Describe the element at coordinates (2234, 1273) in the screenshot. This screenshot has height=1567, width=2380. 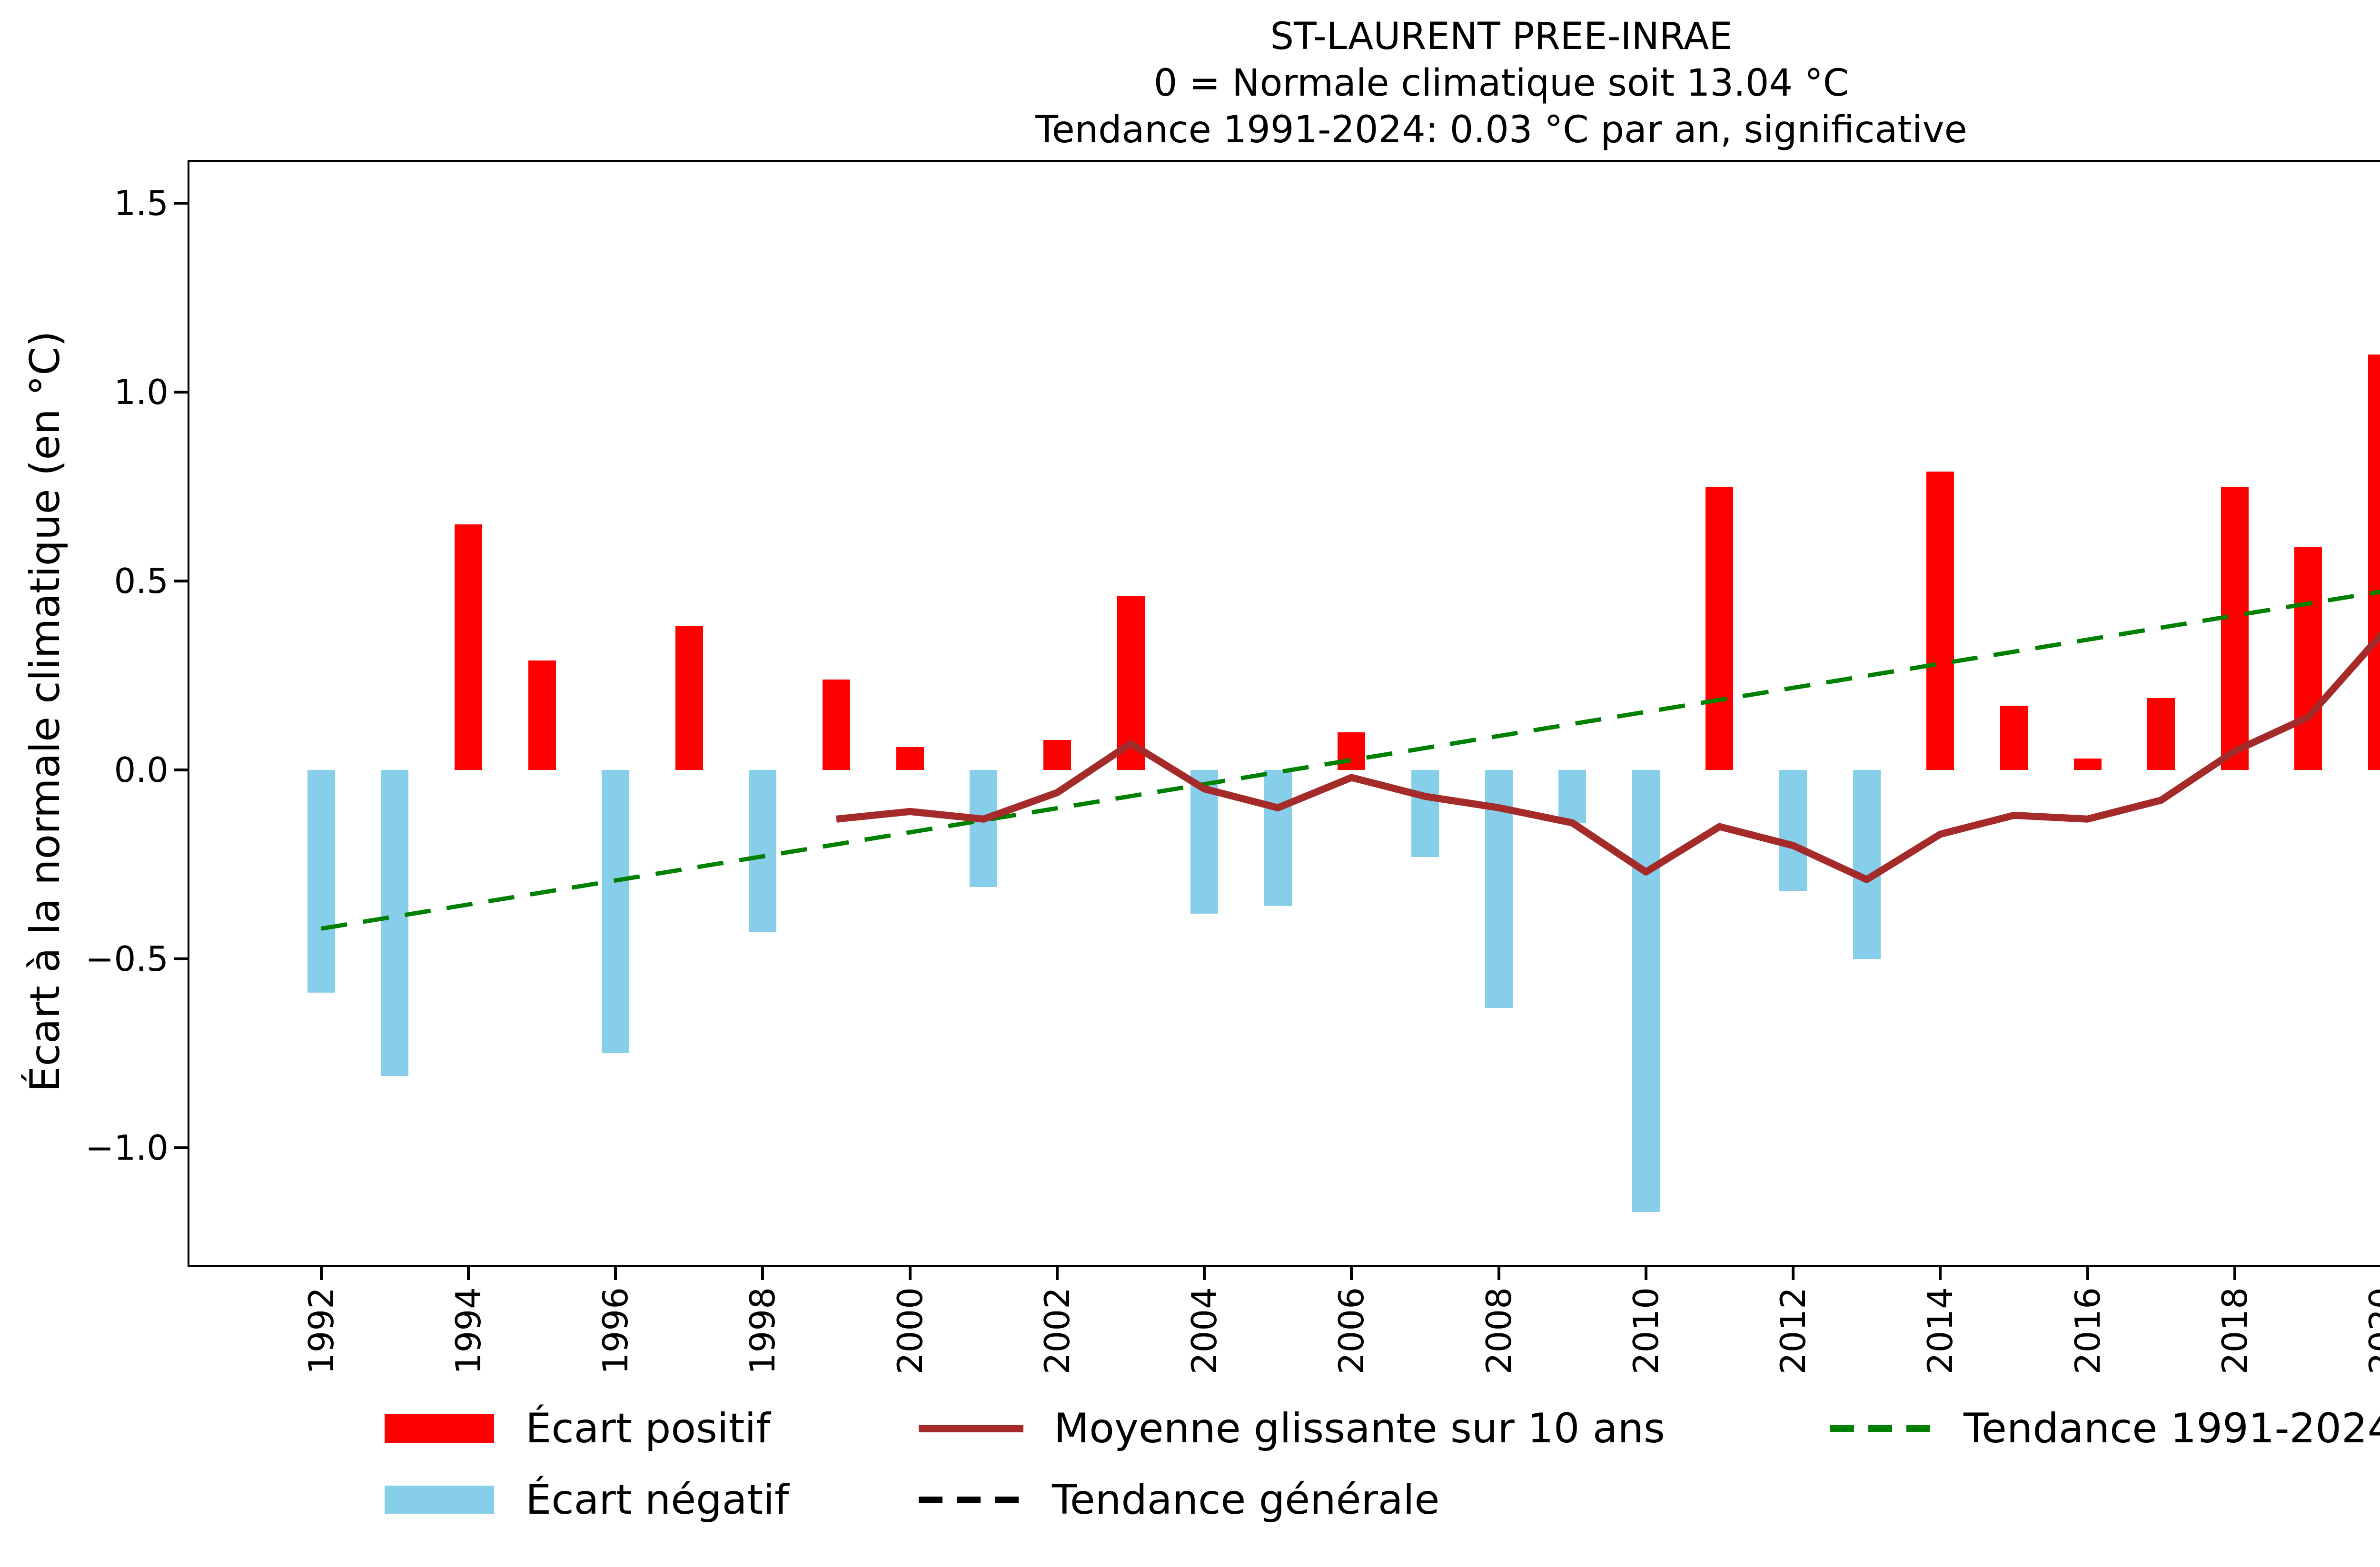
I see `x-tick-2018` at that location.